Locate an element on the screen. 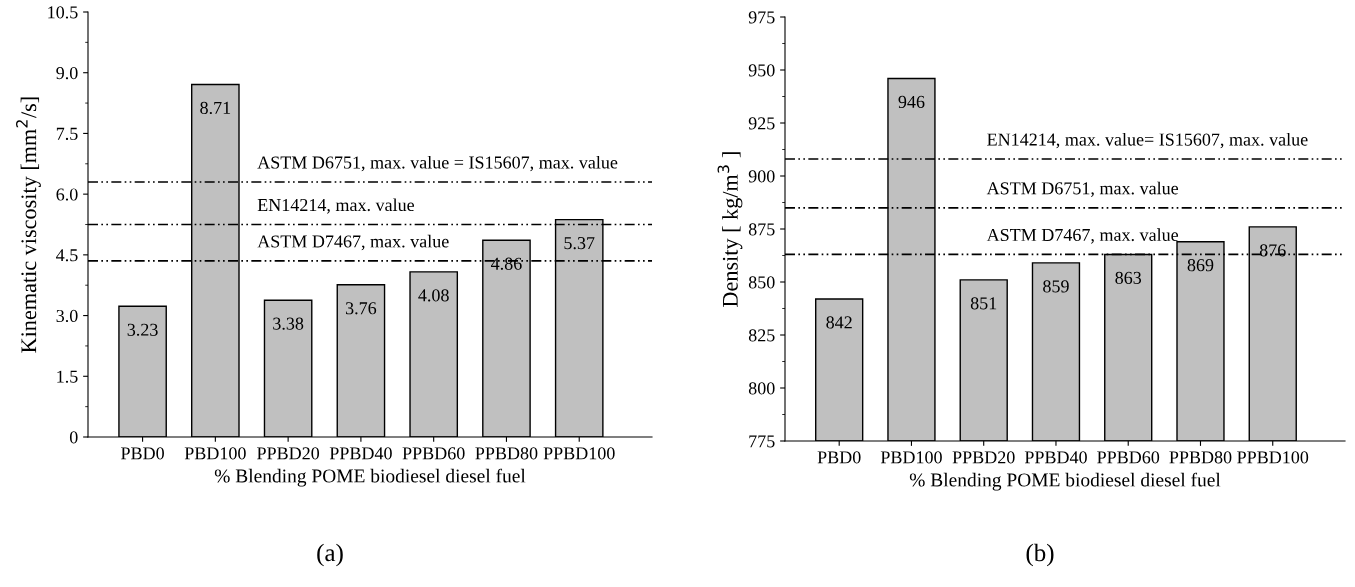 This screenshot has width=1355, height=587. data-label: 876 is located at coordinates (1272, 250).